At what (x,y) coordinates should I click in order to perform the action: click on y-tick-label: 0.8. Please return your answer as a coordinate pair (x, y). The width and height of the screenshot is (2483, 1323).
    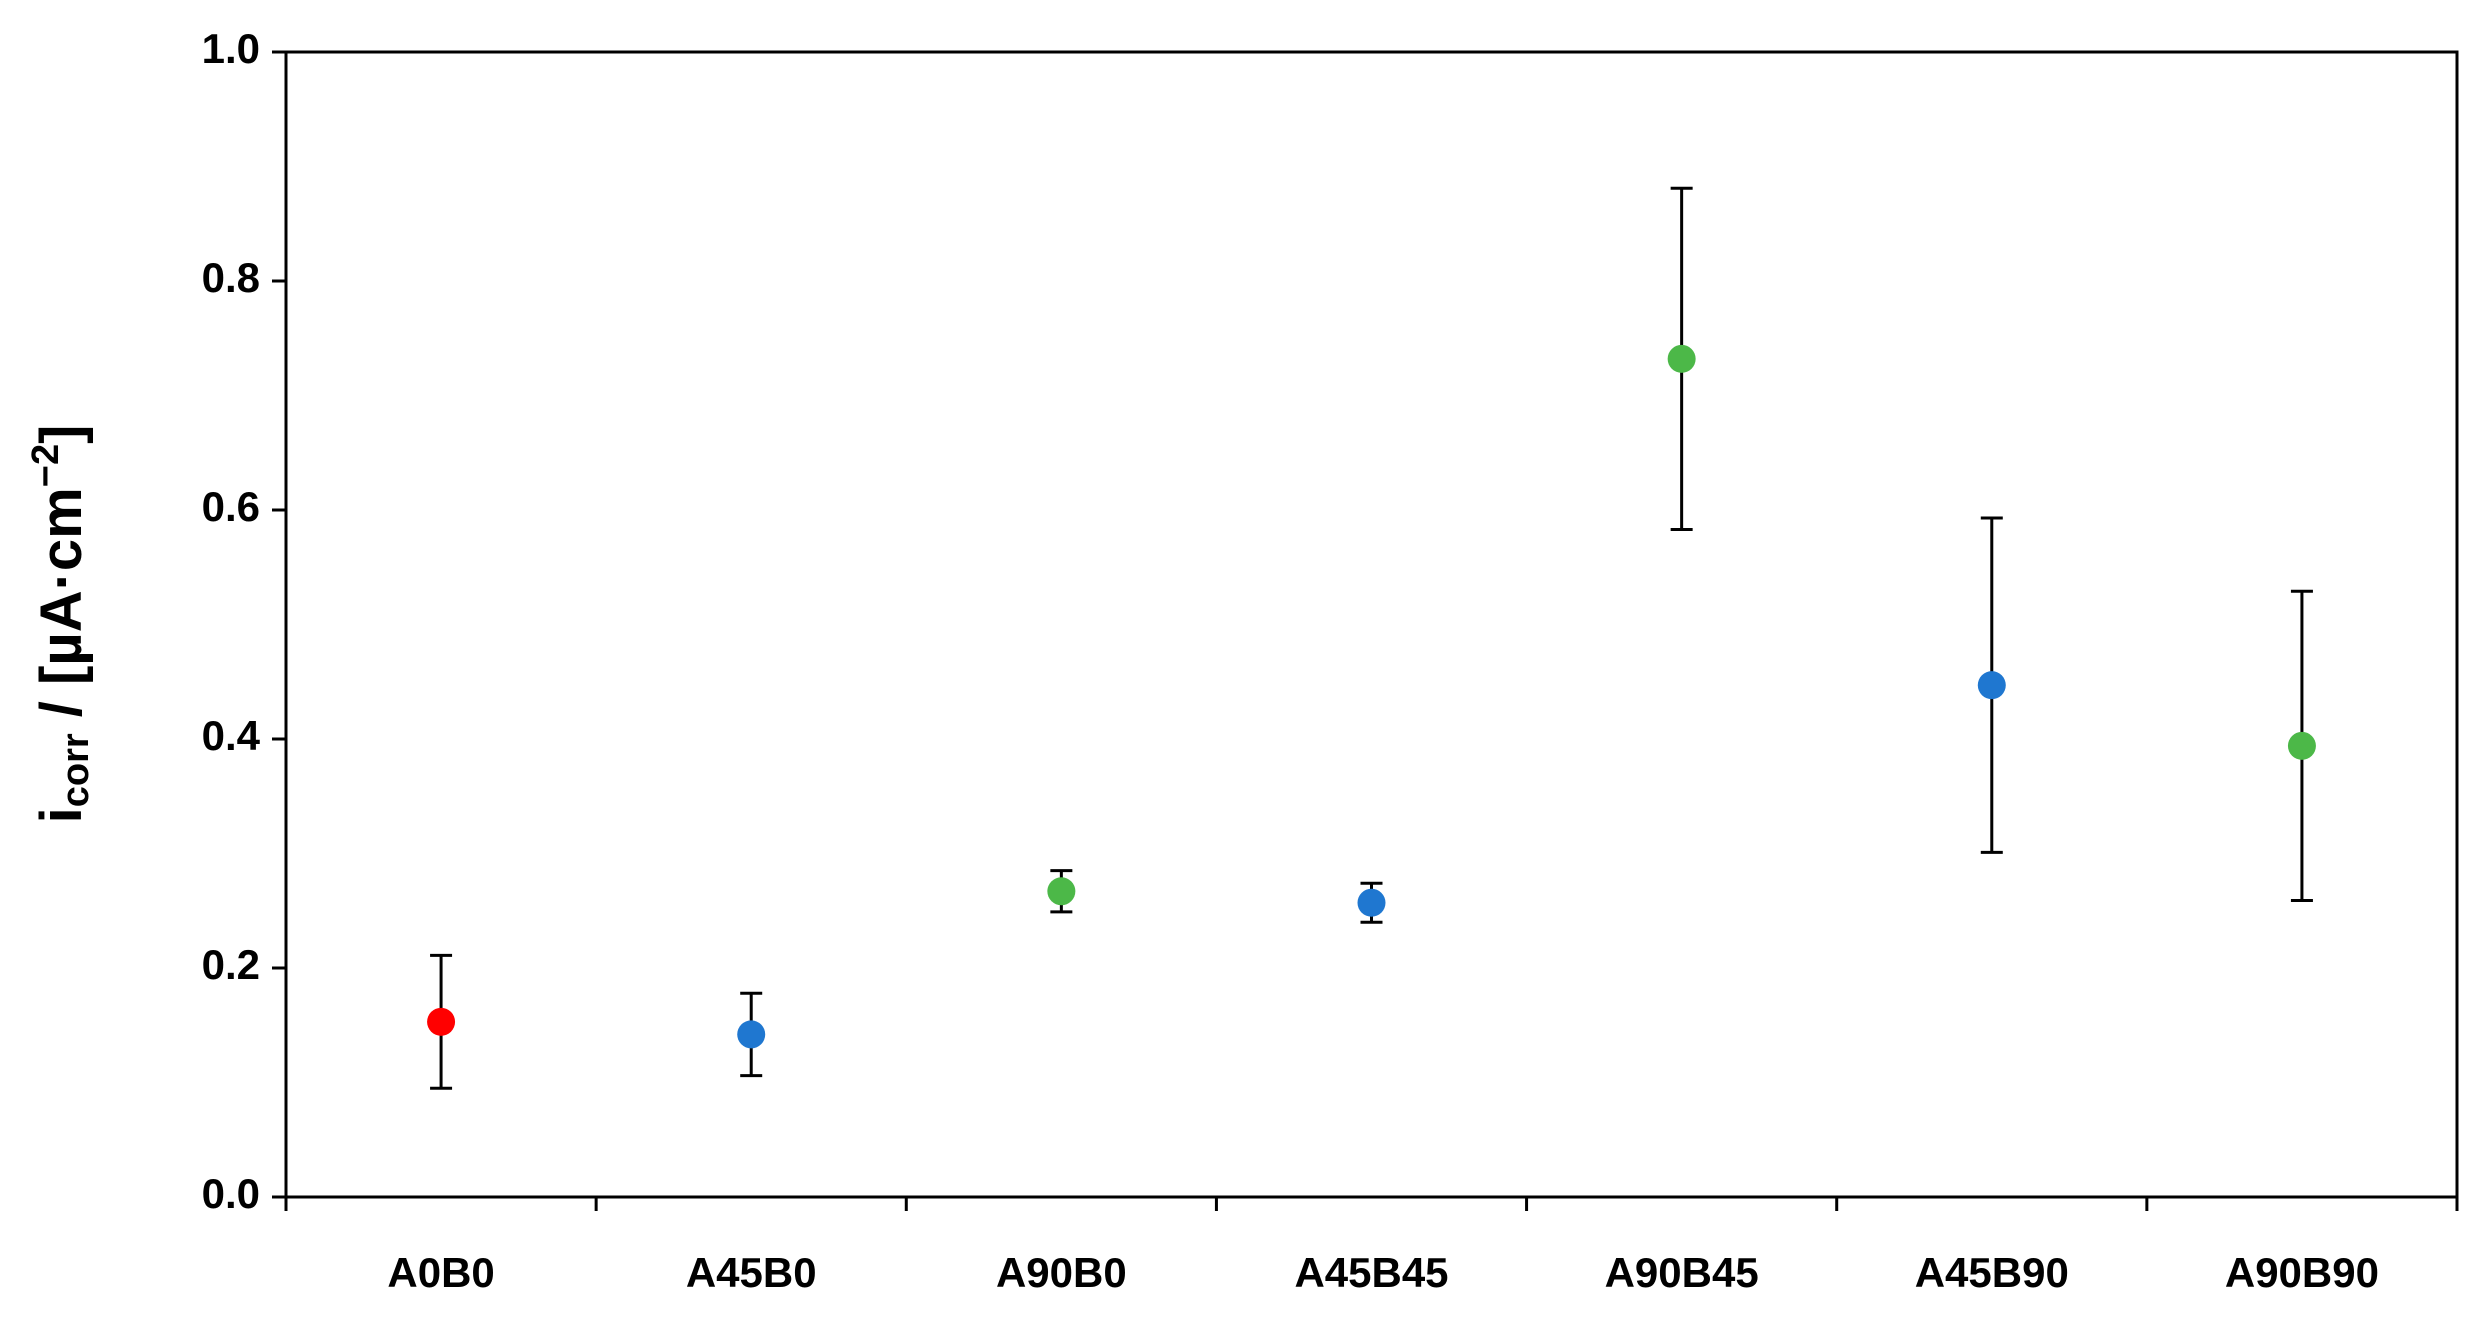
    Looking at the image, I should click on (231, 277).